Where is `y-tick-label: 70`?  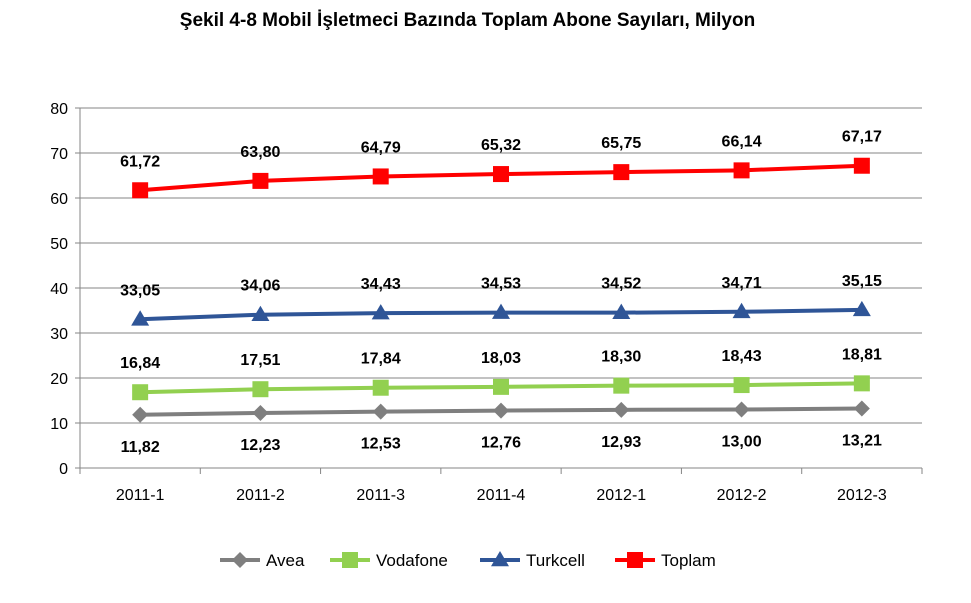
y-tick-label: 70 is located at coordinates (59, 154).